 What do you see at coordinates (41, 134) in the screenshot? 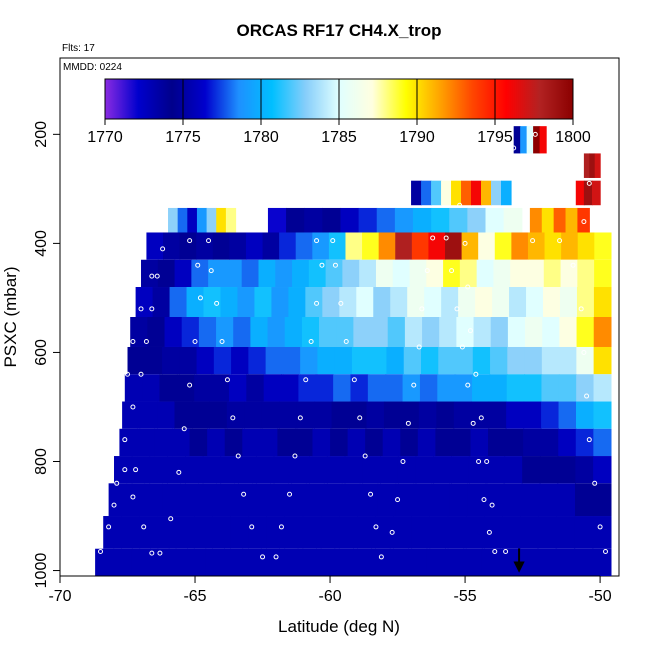
I see `y-tick-label: 200` at bounding box center [41, 134].